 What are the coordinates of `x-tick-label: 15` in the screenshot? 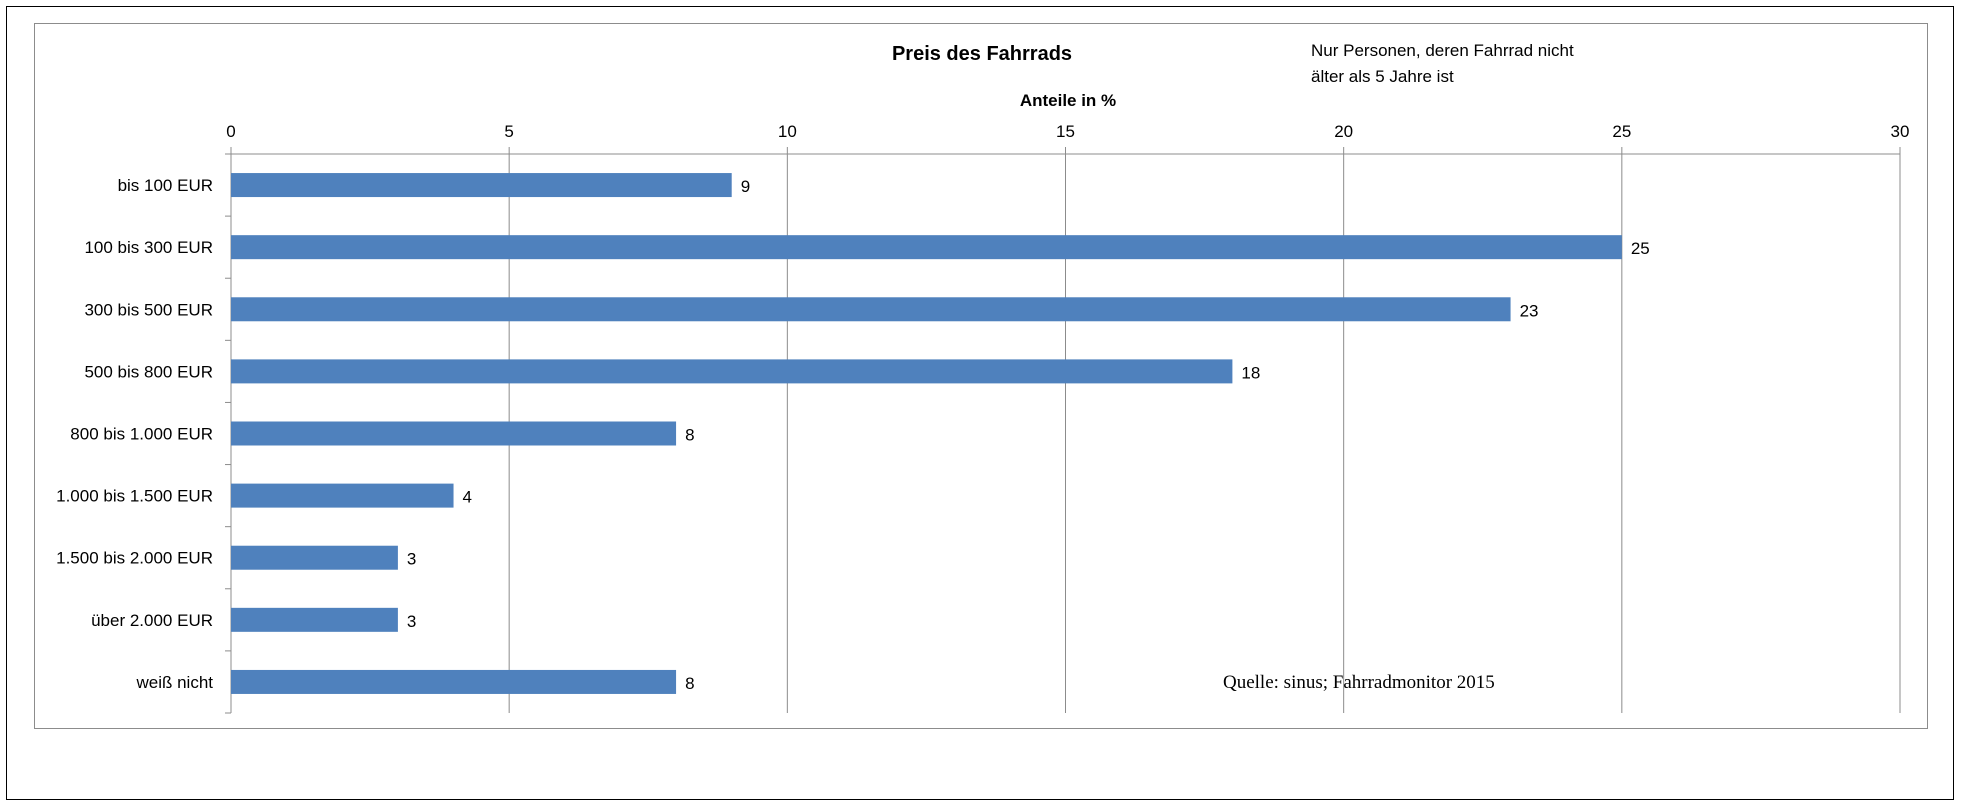 It's located at (1065, 131).